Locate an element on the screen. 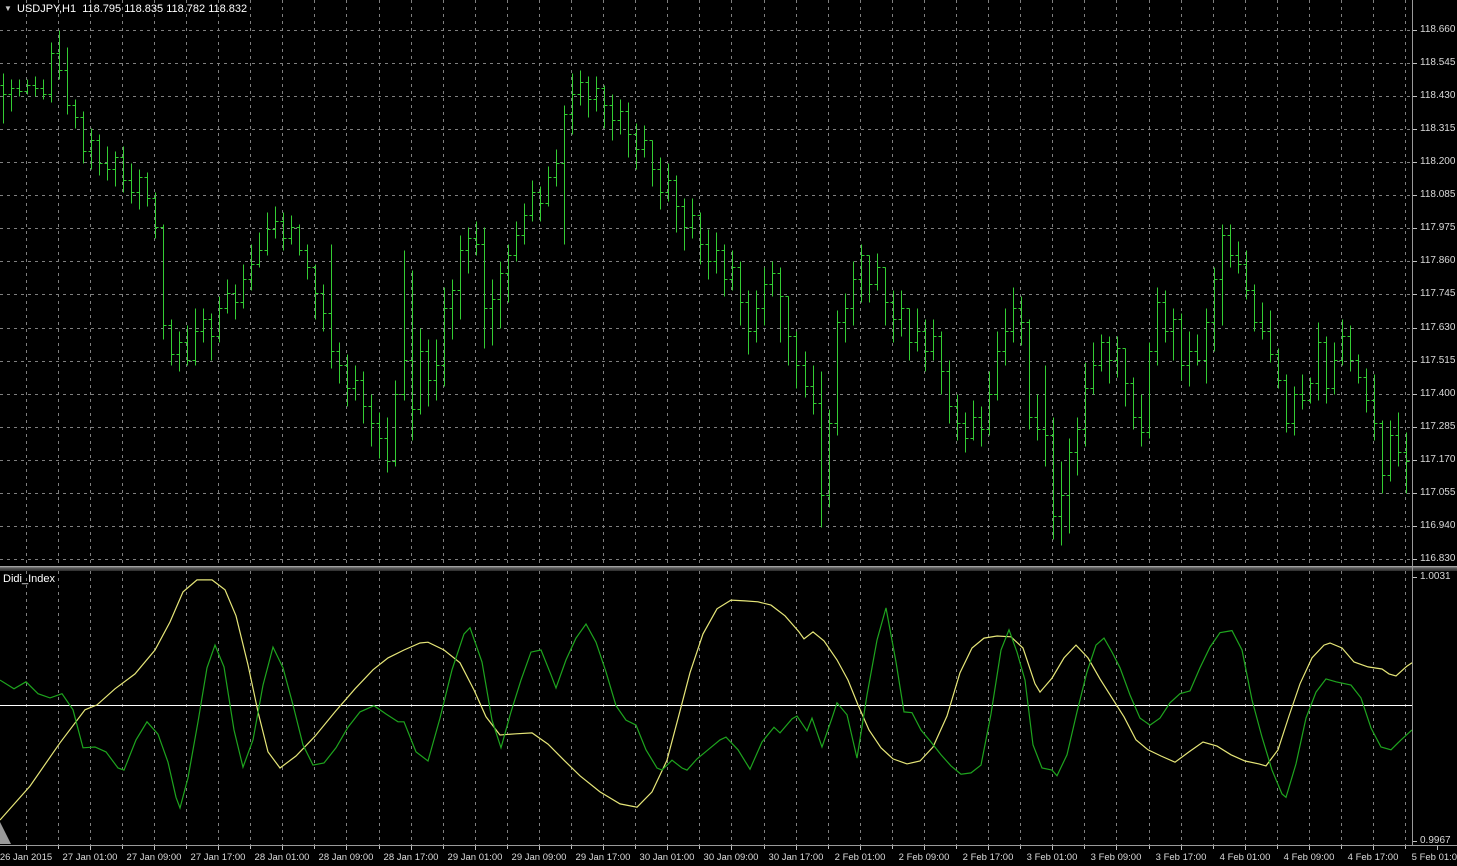 This screenshot has width=1457, height=866. time-label: 27 Jan 01:00 is located at coordinates (90, 857).